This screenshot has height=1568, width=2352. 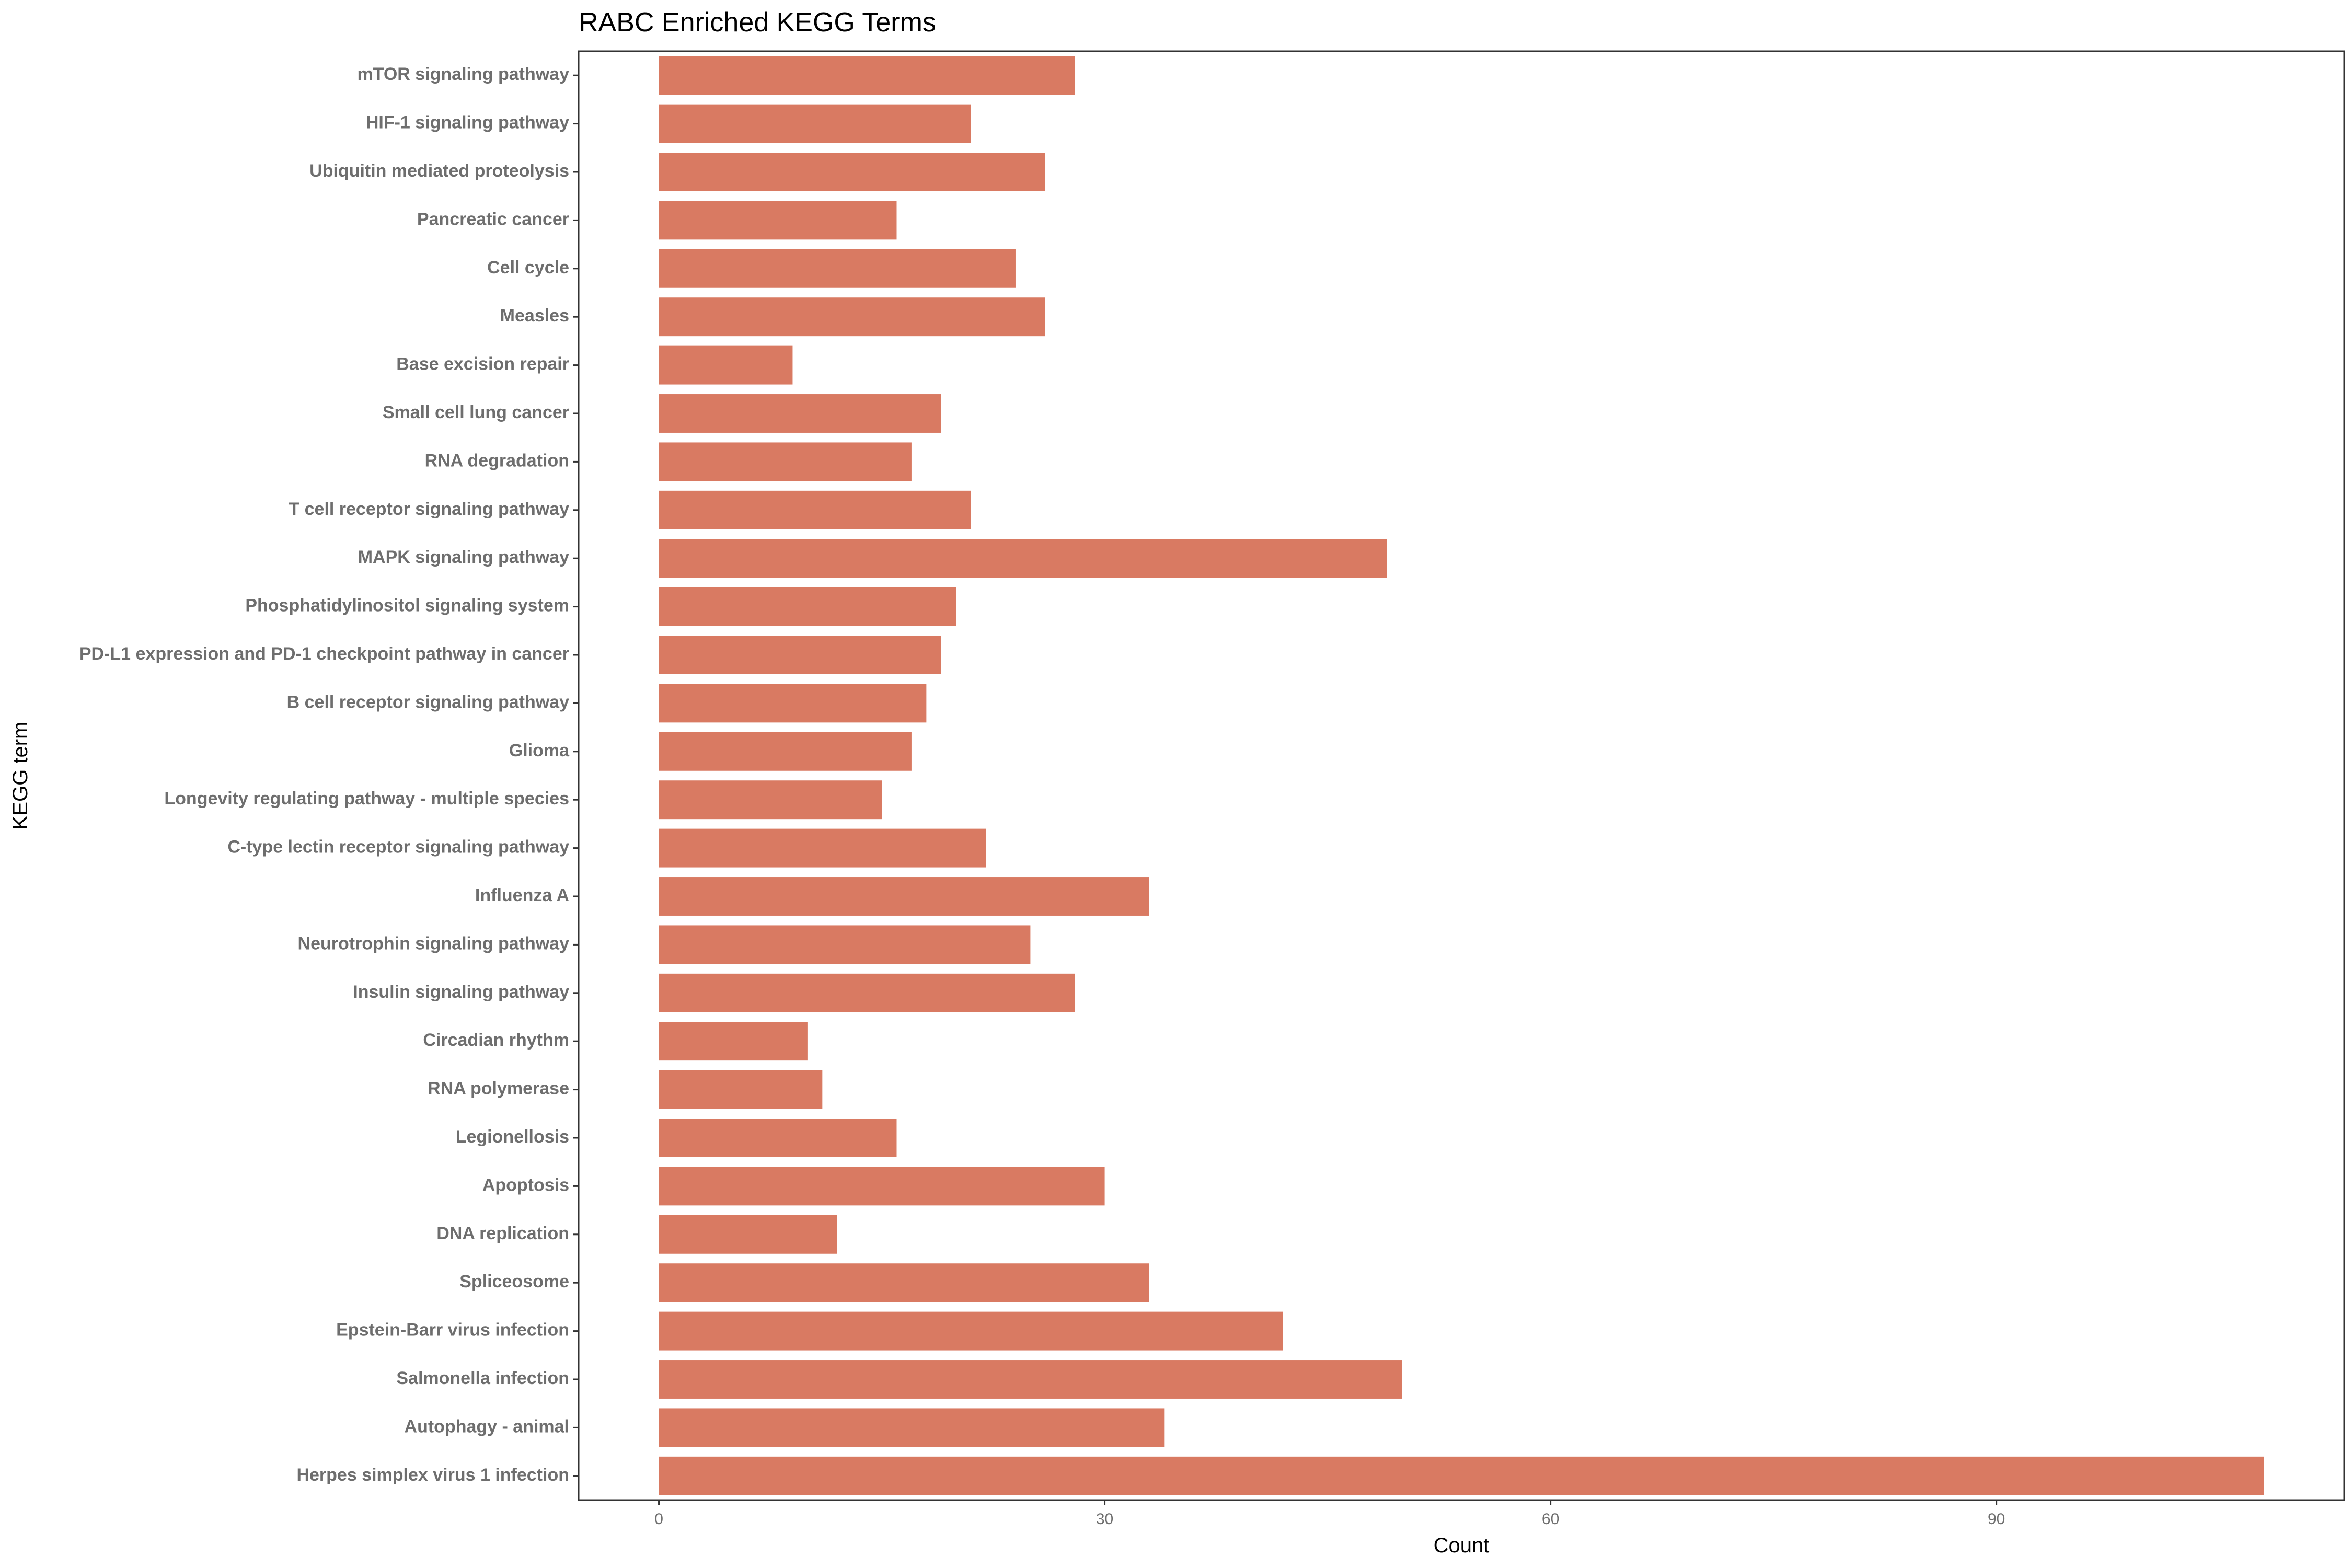 What do you see at coordinates (428, 702) in the screenshot?
I see `category-label: B cell receptor signaling pathway` at bounding box center [428, 702].